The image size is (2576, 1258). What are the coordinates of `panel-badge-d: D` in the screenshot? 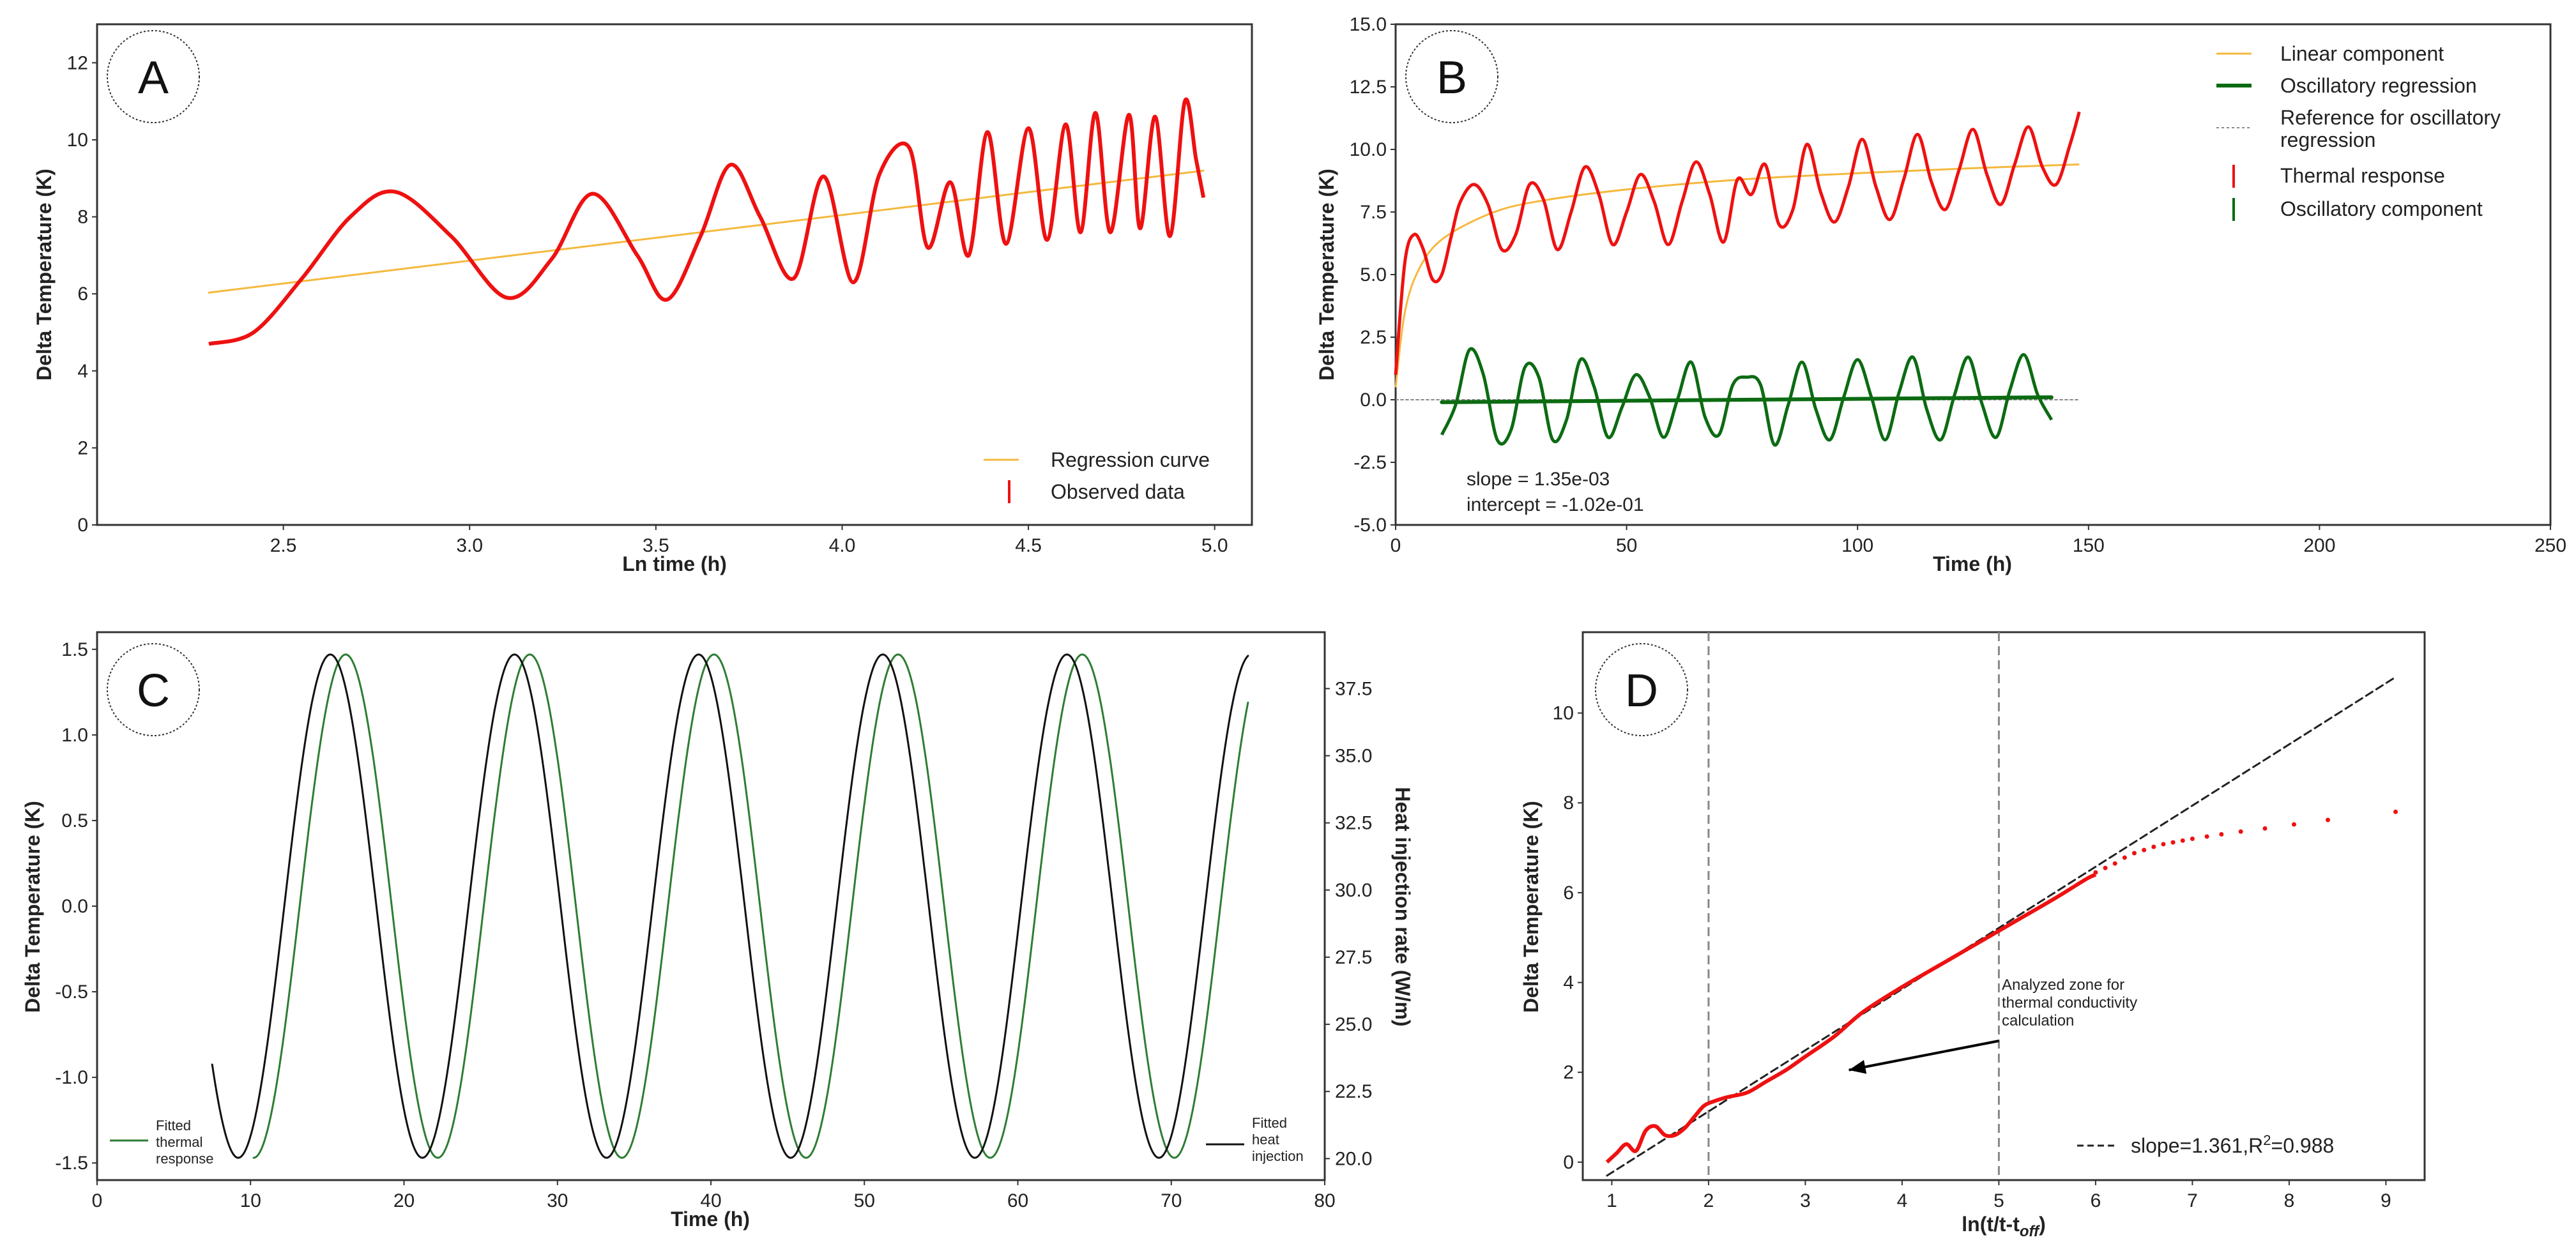 It's located at (1641, 689).